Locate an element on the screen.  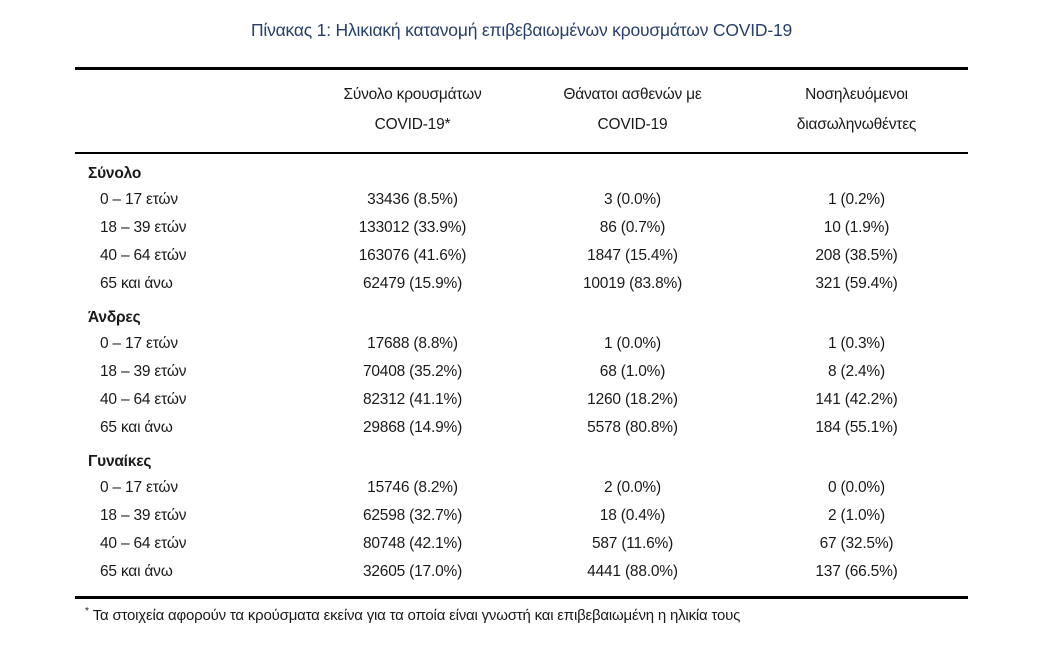
header-deaths: Θάνατοι ασθενών με COVID-19 is located at coordinates (632, 110).